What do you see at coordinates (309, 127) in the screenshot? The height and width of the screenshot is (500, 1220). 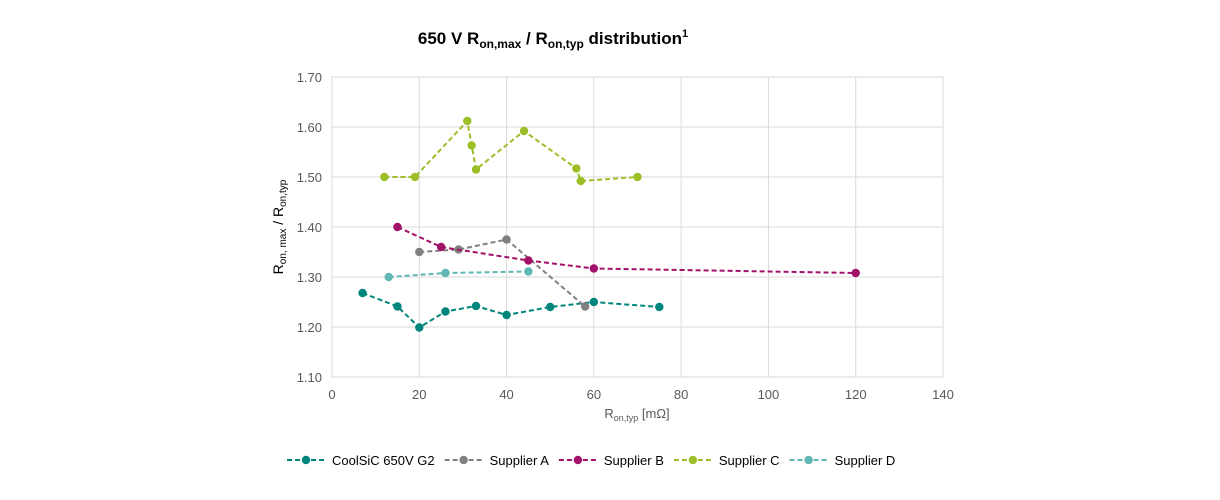 I see `y-tick-label: 1.60` at bounding box center [309, 127].